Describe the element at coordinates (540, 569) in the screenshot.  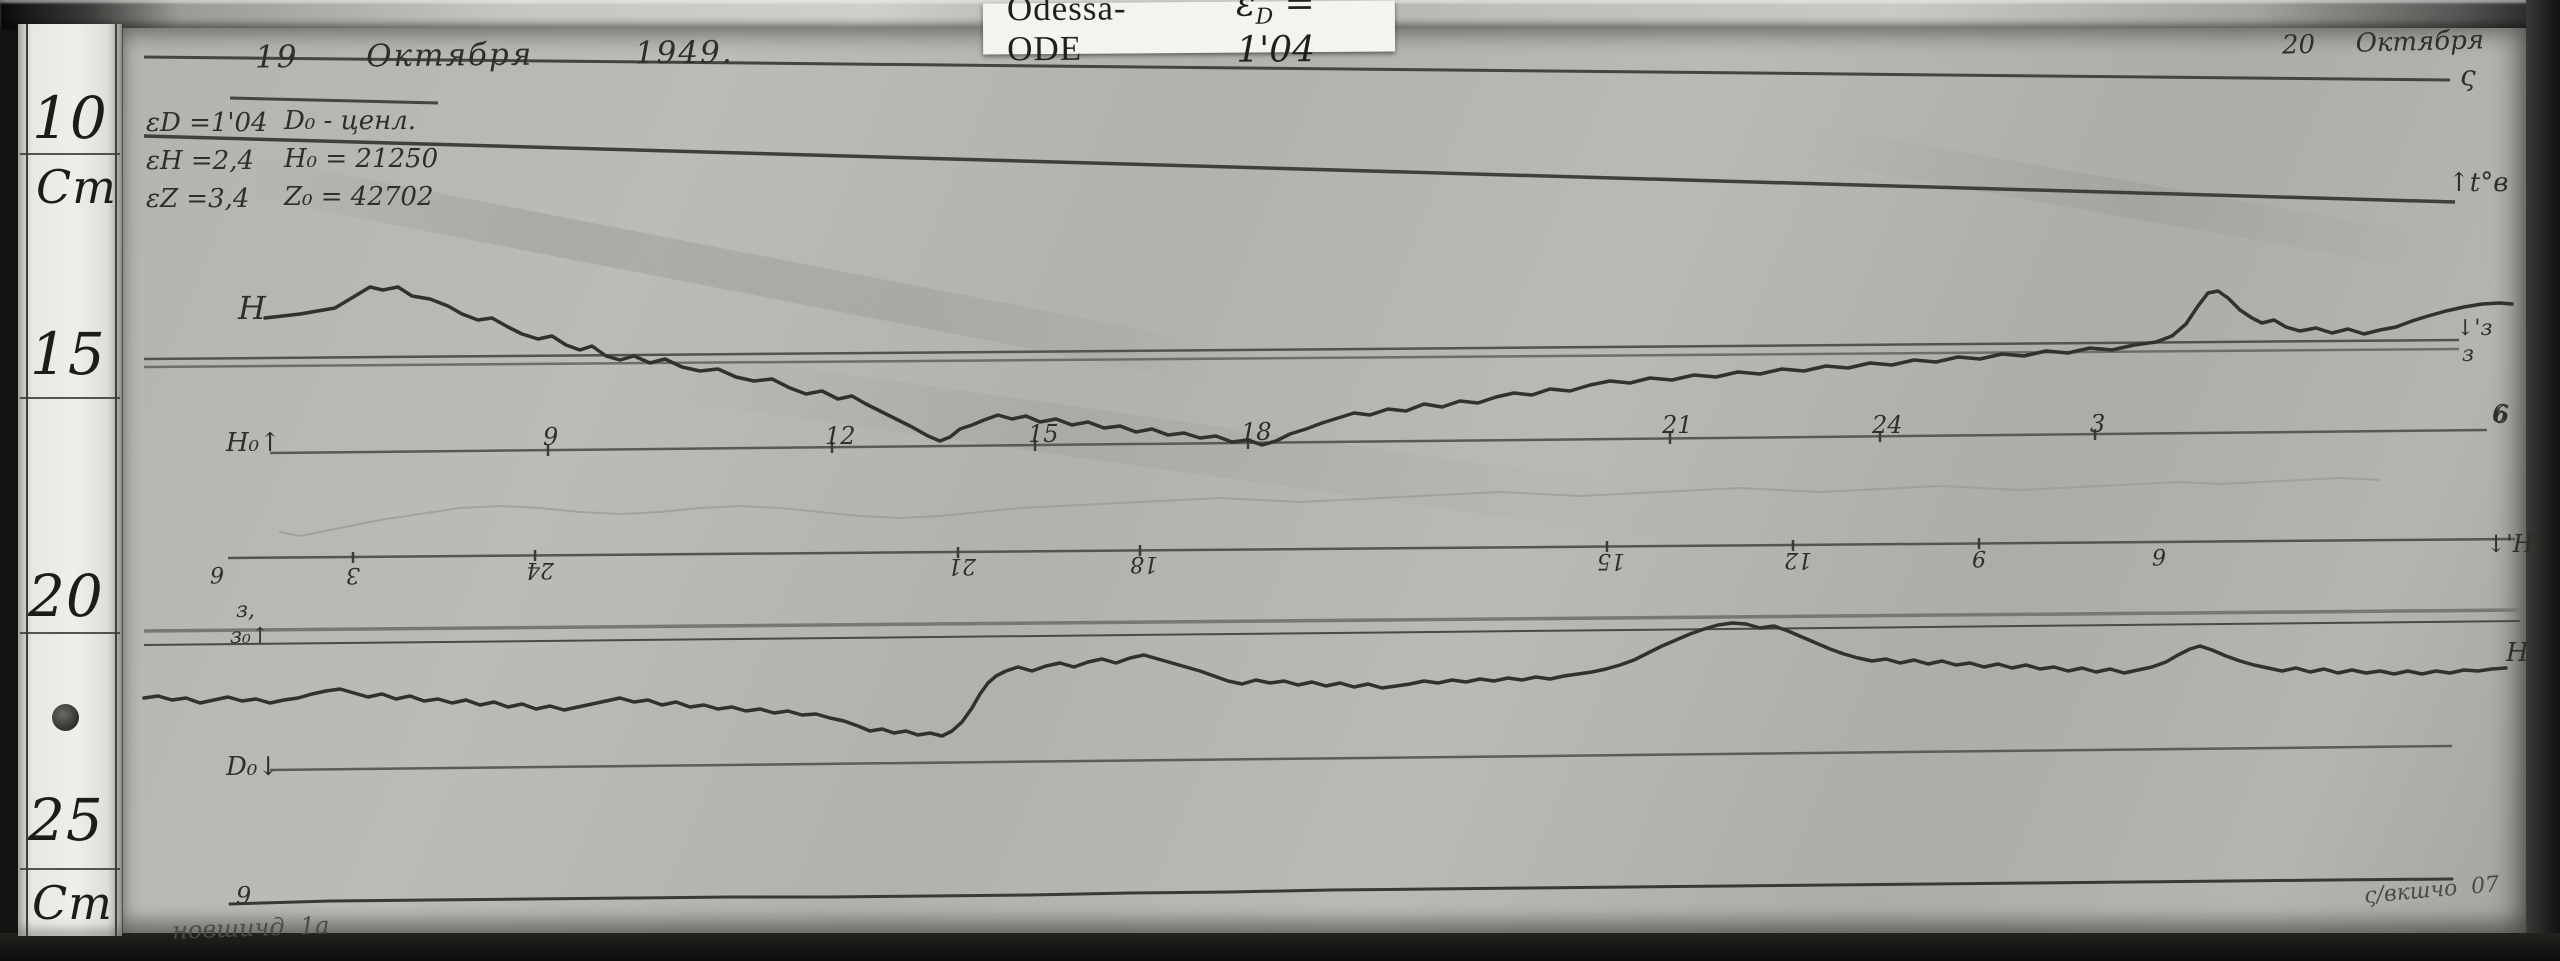
I see `hour-label-day2-inverted: 24` at that location.